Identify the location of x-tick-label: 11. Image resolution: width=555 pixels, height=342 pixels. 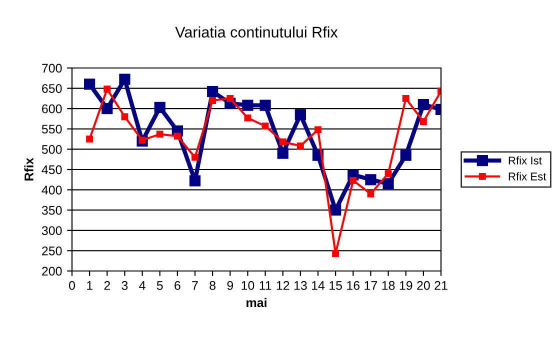
(266, 285).